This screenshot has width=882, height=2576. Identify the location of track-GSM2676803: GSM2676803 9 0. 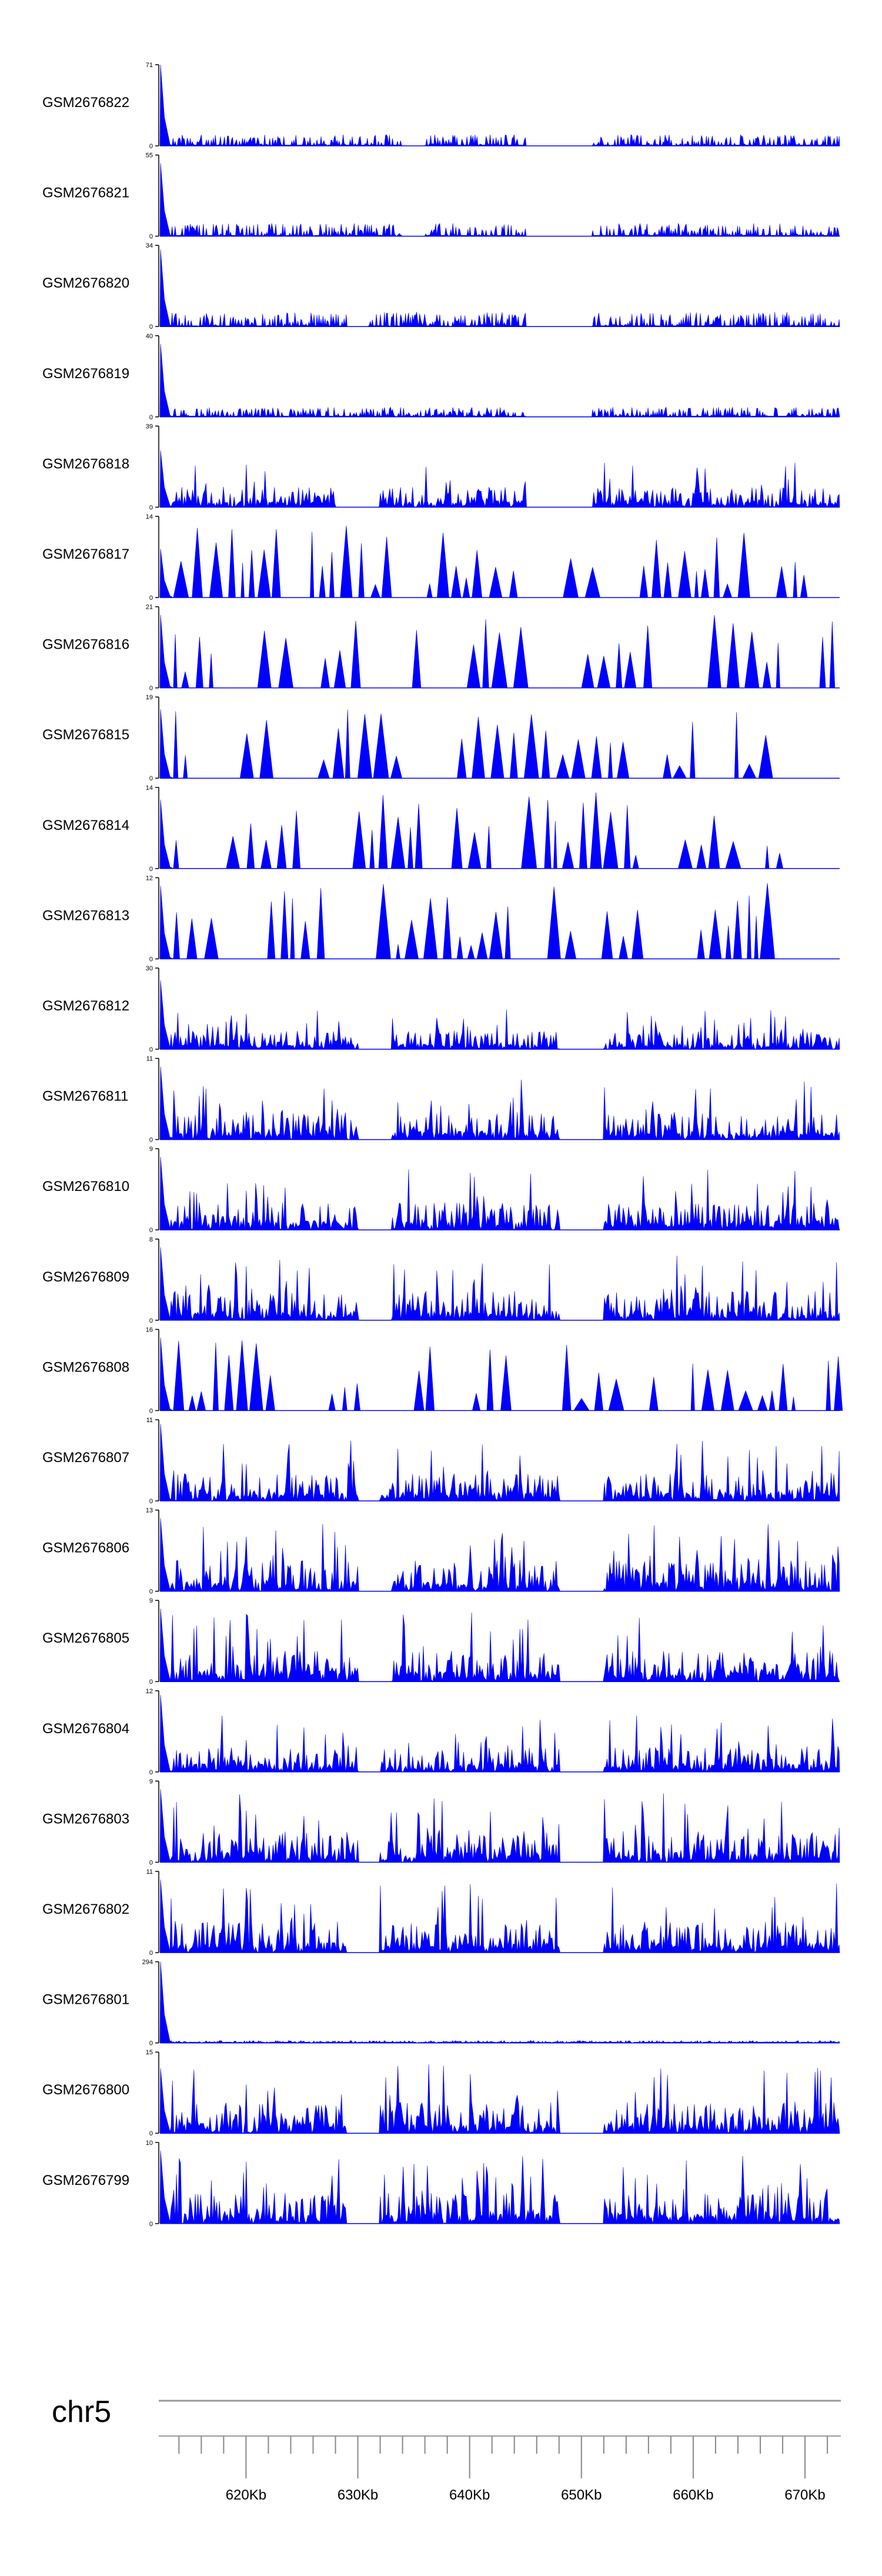
(441, 1822).